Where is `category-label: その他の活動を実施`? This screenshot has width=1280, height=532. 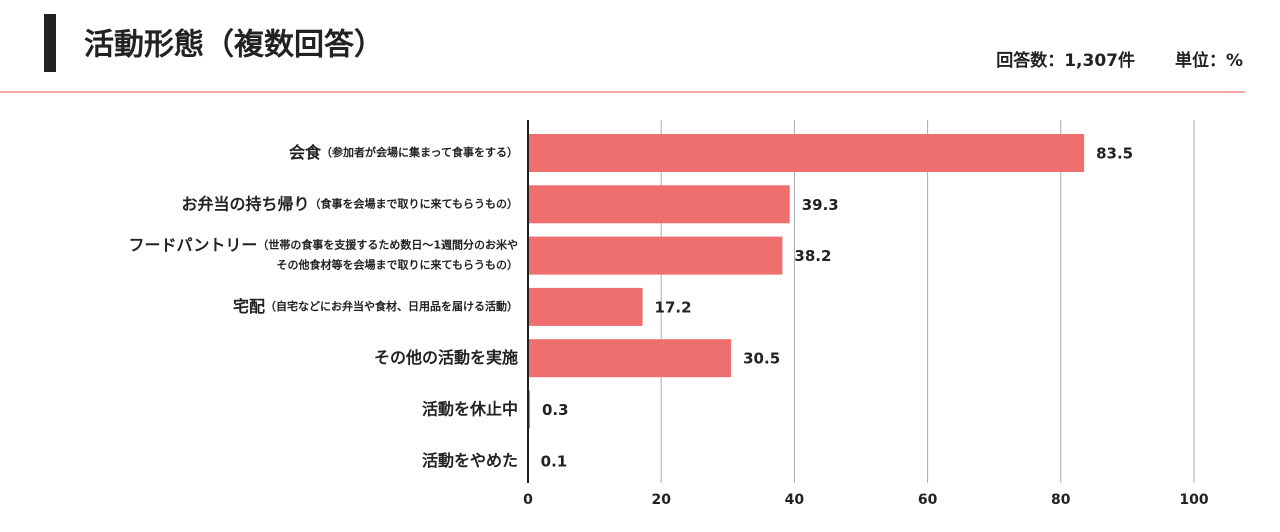 category-label: その他の活動を実施 is located at coordinates (446, 357).